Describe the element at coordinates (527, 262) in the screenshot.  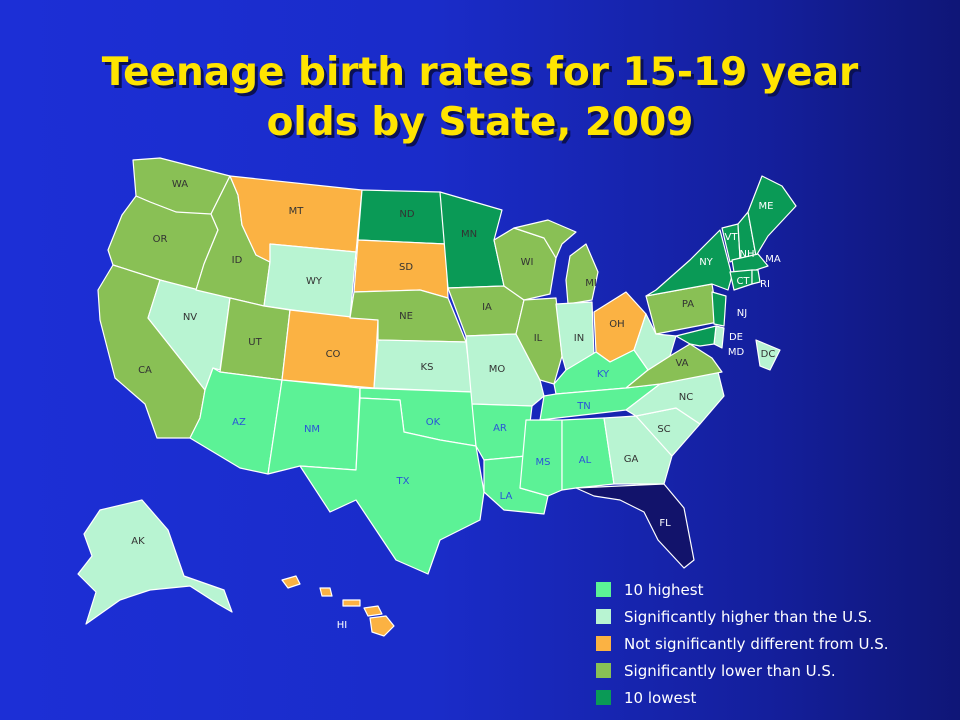
I see `label-wi: WI` at that location.